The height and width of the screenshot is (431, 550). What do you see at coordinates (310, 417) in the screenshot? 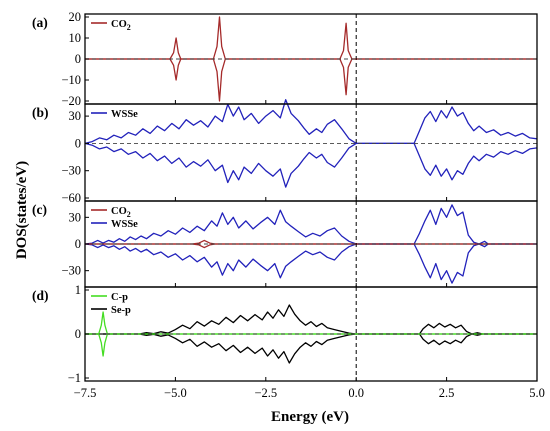
I see `x-axis-title: Energy (eV)` at bounding box center [310, 417].